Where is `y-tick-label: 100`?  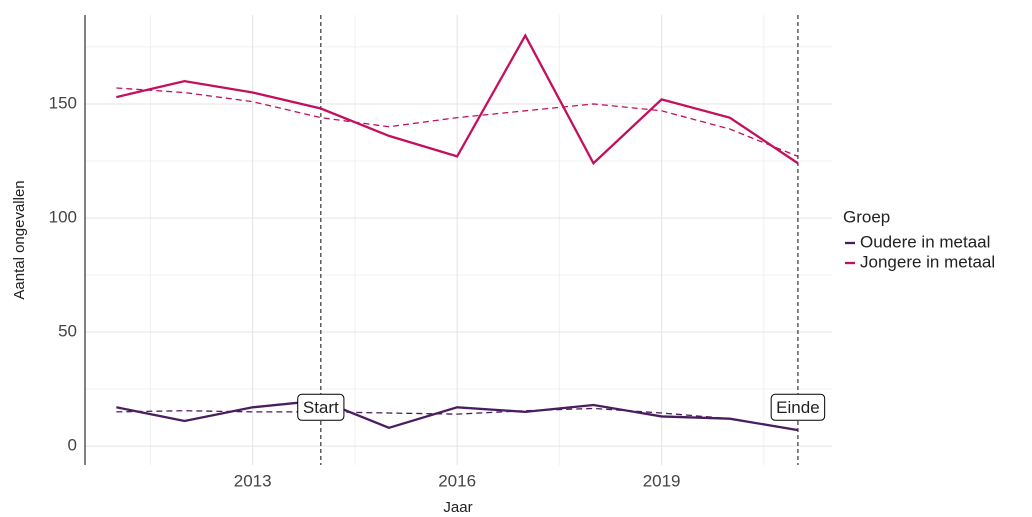 y-tick-label: 100 is located at coordinates (63, 216).